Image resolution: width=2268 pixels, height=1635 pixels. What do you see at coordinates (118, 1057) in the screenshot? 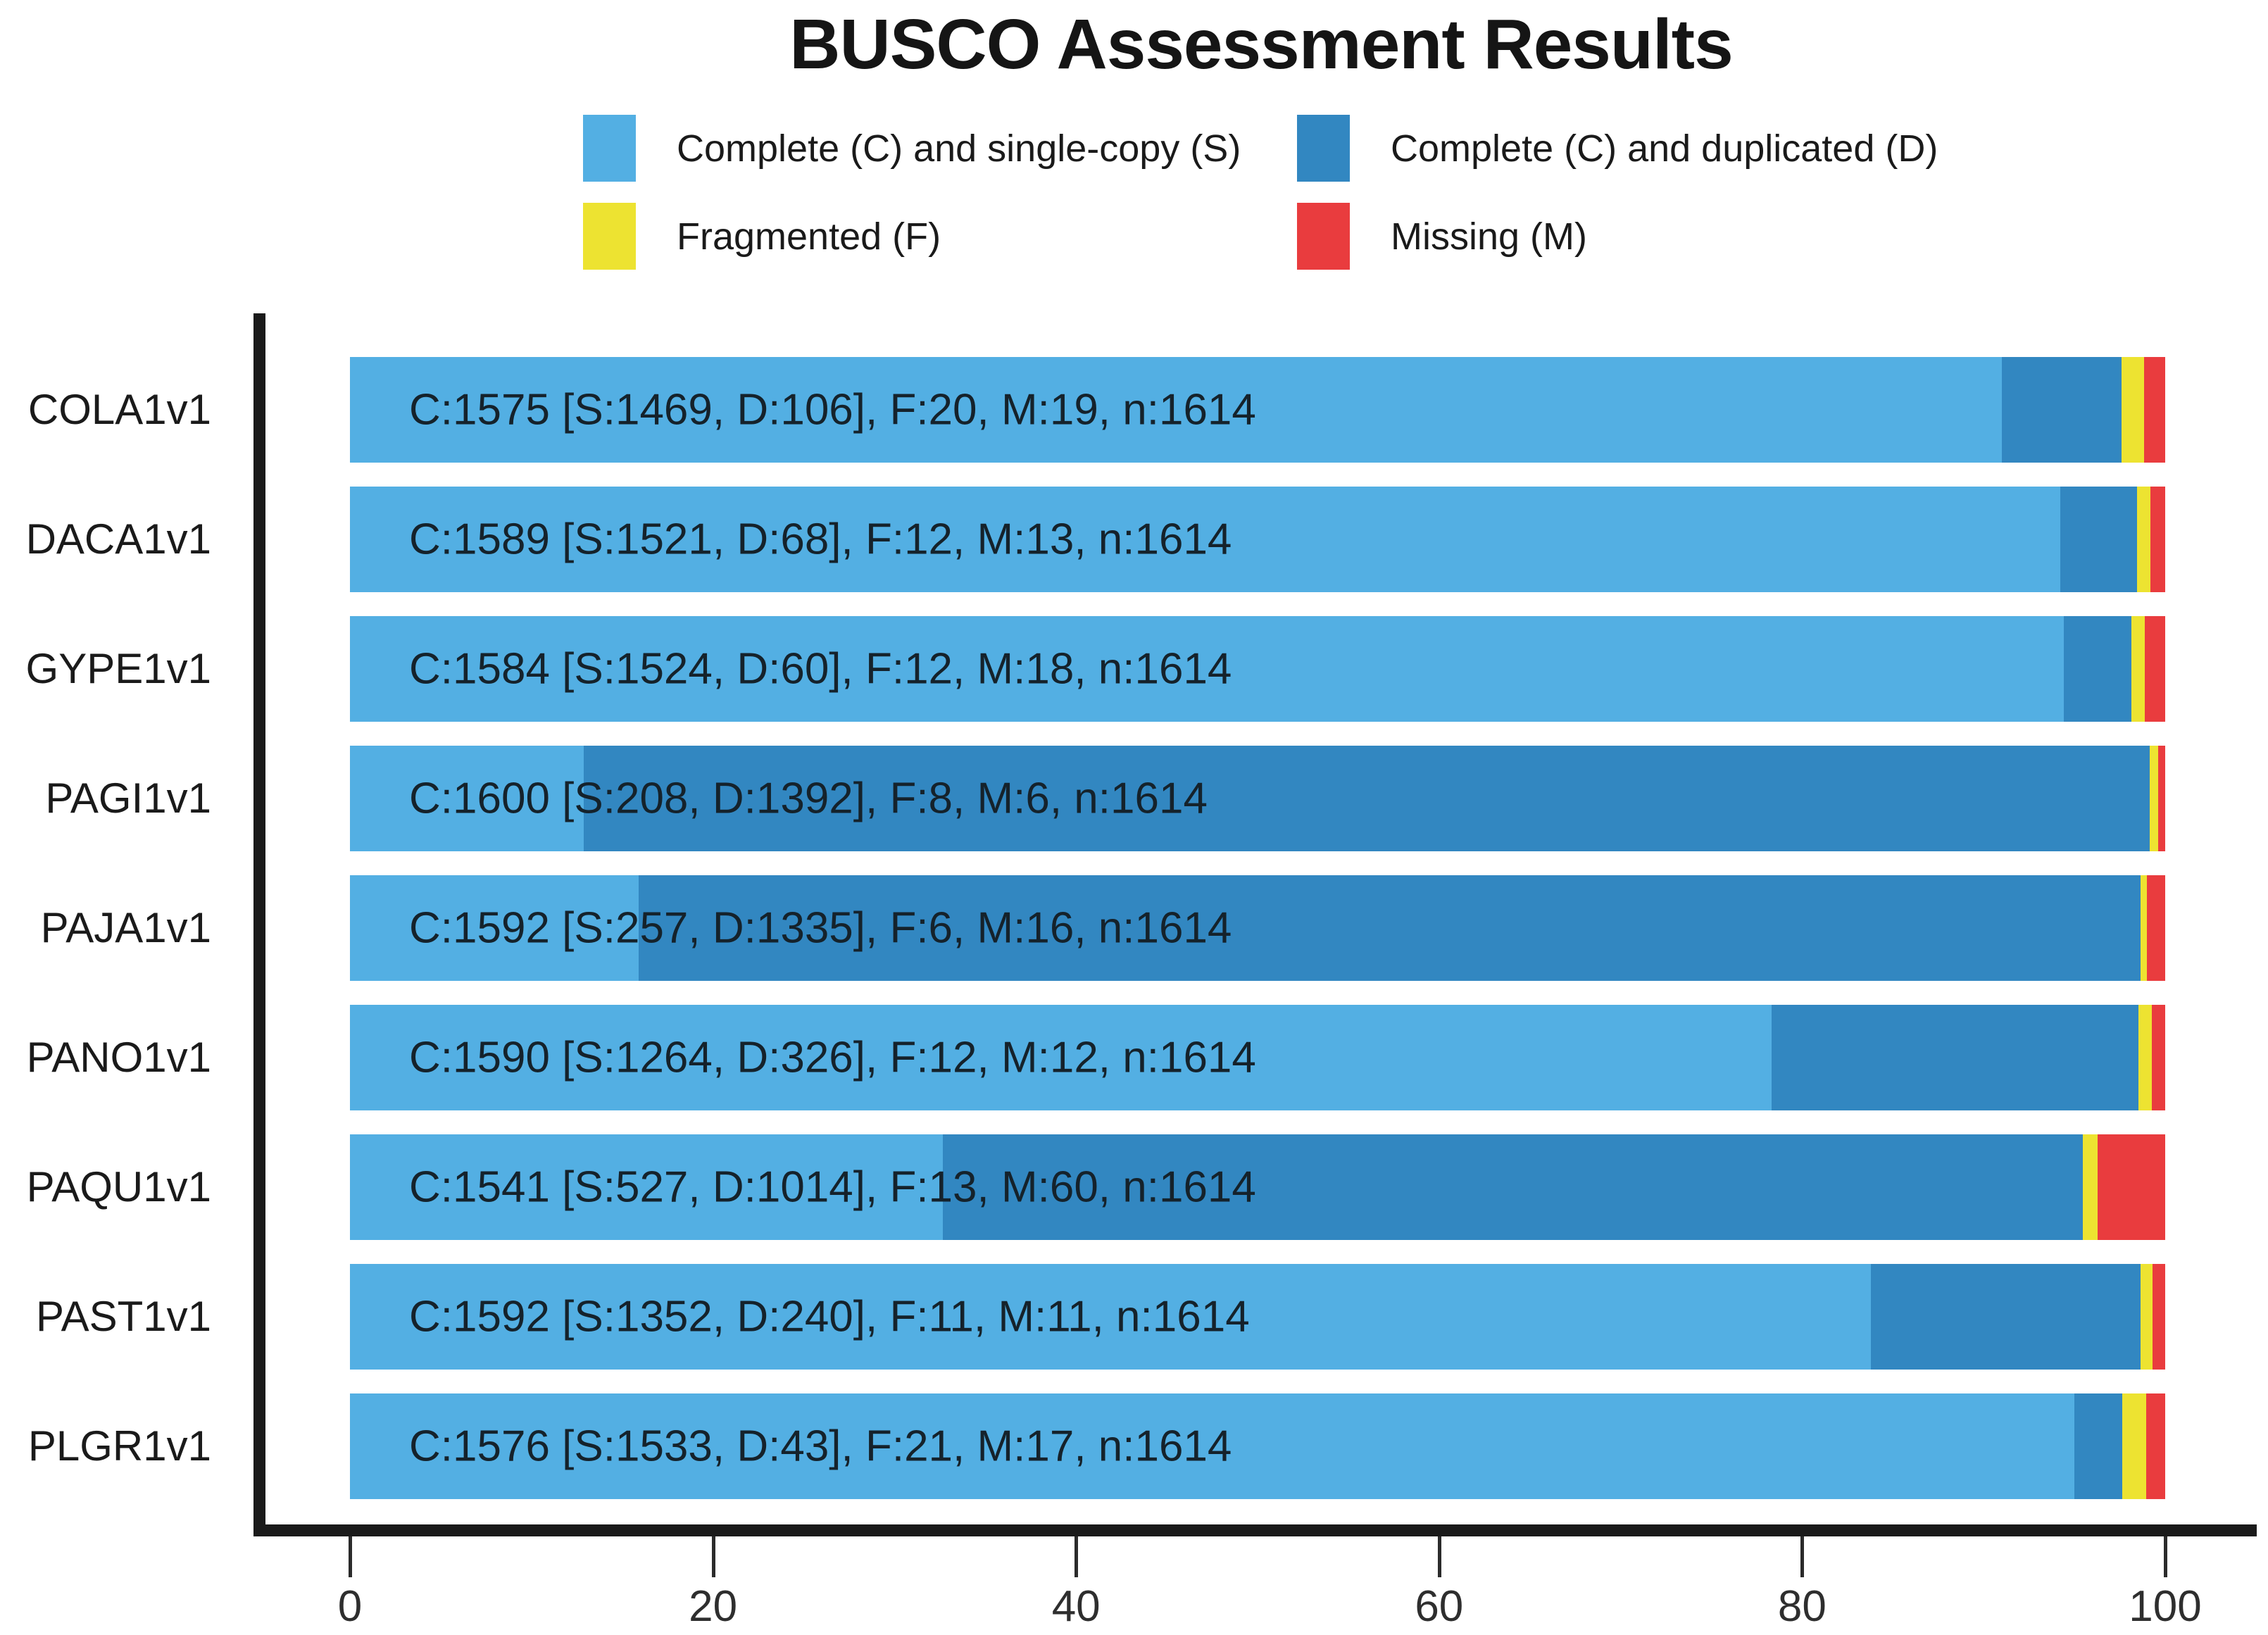
I see `category-label-pano1v1: PANO1v1` at bounding box center [118, 1057].